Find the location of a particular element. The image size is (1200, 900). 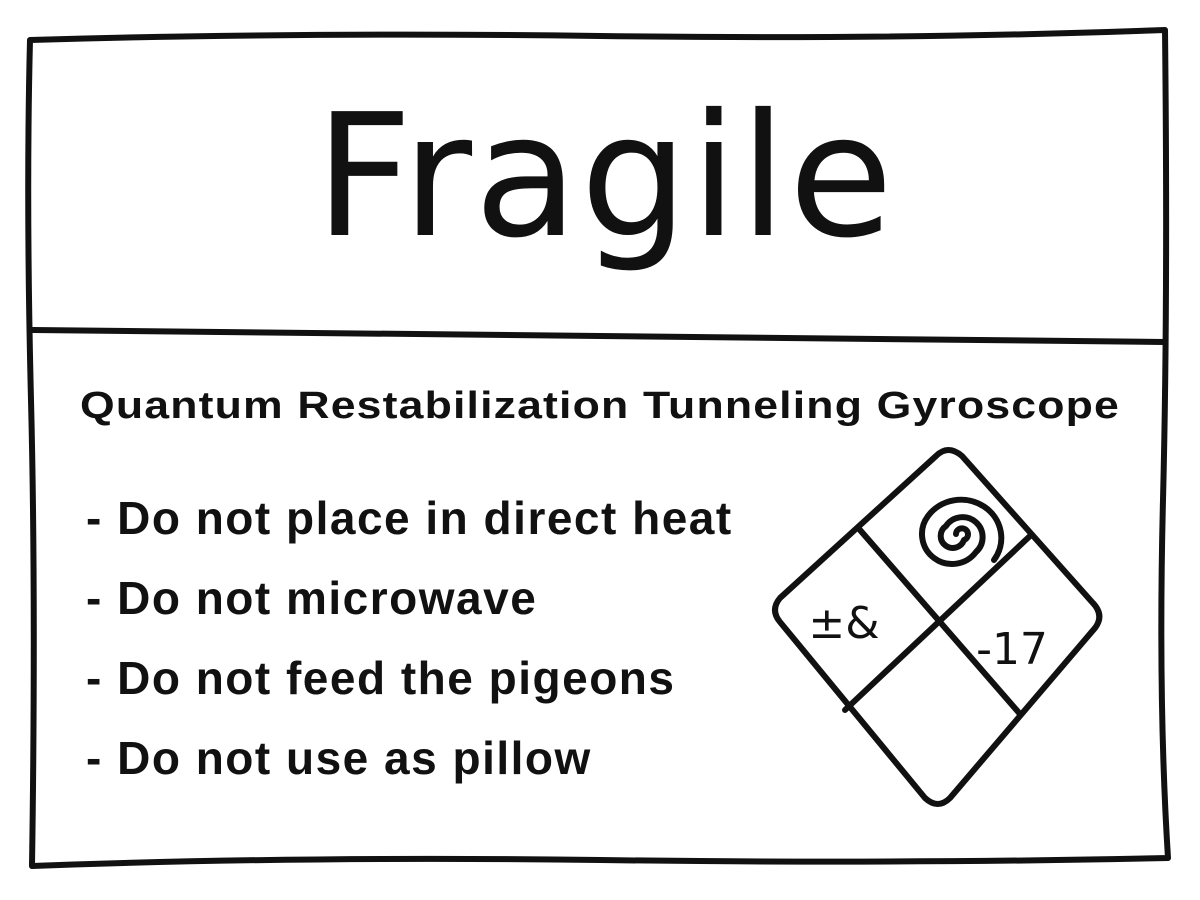

symbol-left-text: ±& is located at coordinates (843, 623).